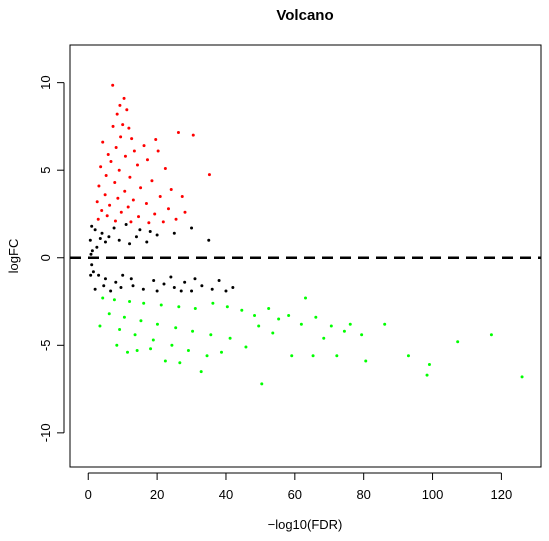 This screenshot has width=549, height=541. Describe the element at coordinates (45, 432) in the screenshot. I see `y-tick-label: -10` at that location.